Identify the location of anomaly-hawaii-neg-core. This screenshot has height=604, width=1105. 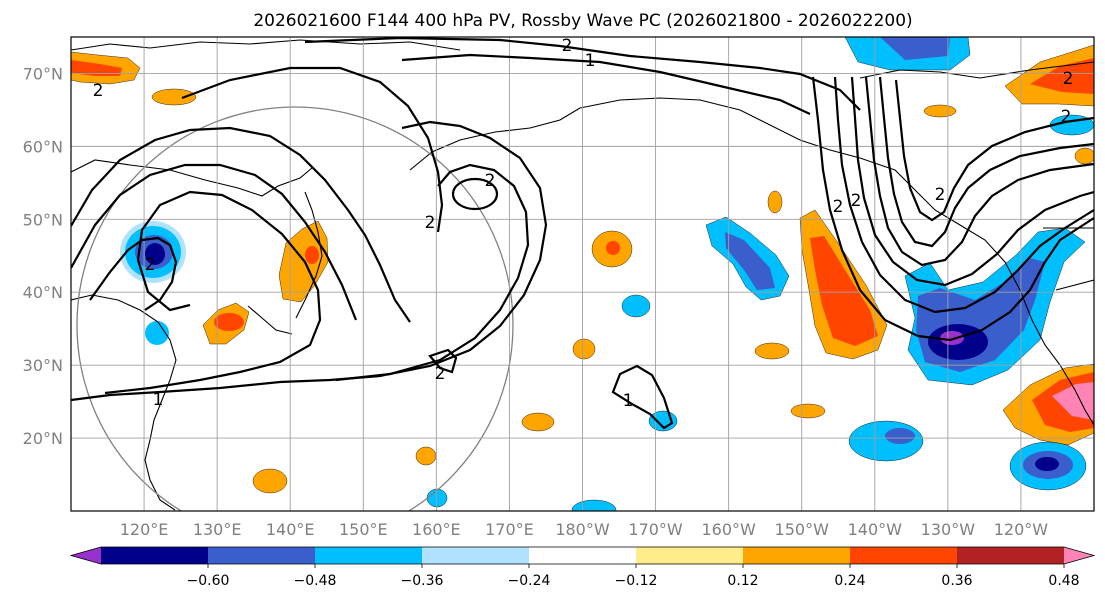
(900, 436).